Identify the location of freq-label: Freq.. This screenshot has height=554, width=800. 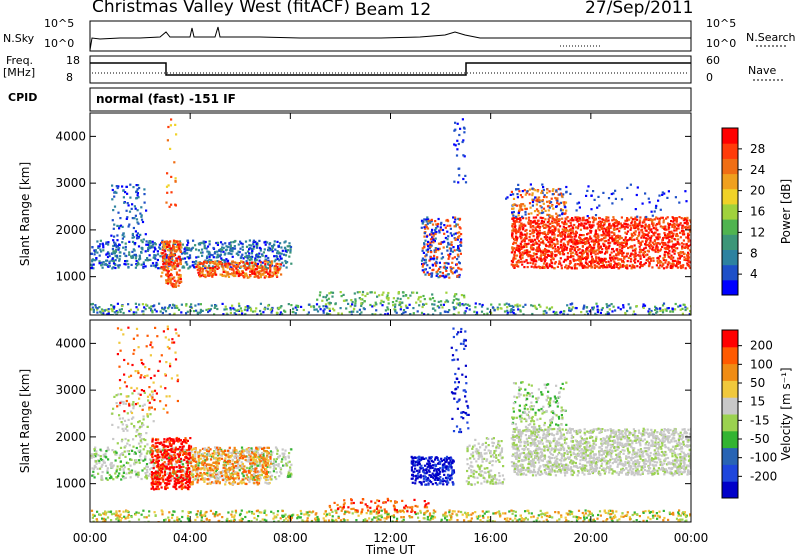
(20, 60).